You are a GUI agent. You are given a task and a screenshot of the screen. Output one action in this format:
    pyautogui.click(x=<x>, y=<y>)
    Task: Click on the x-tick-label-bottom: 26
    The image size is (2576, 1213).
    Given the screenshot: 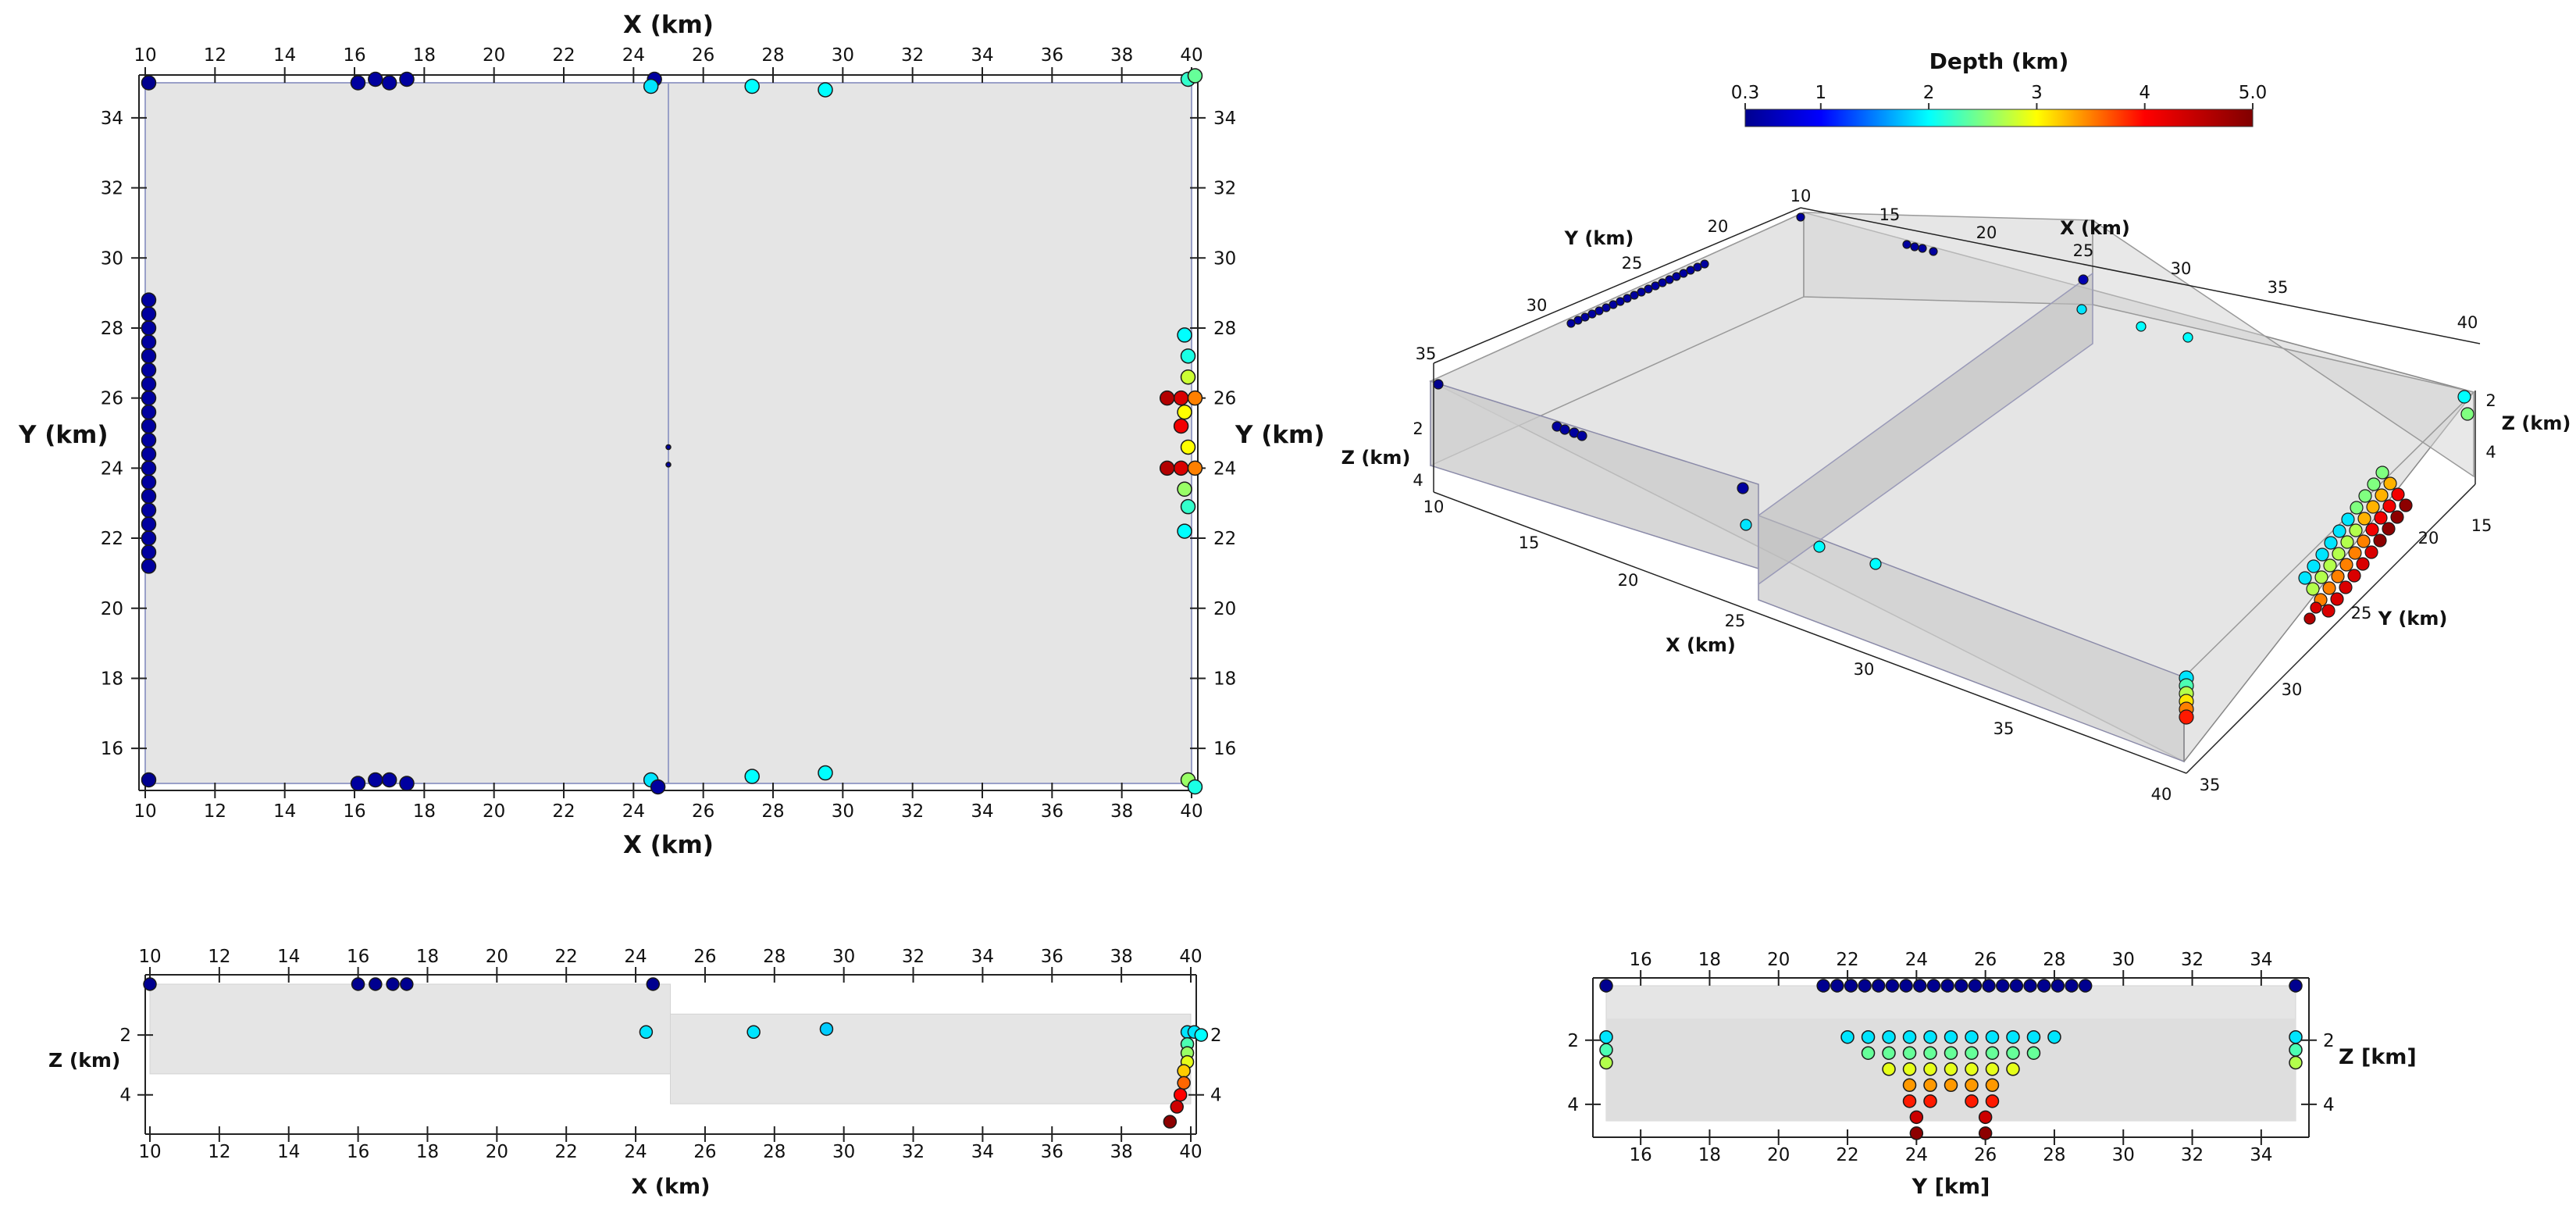 What is the action you would take?
    pyautogui.click(x=704, y=1152)
    